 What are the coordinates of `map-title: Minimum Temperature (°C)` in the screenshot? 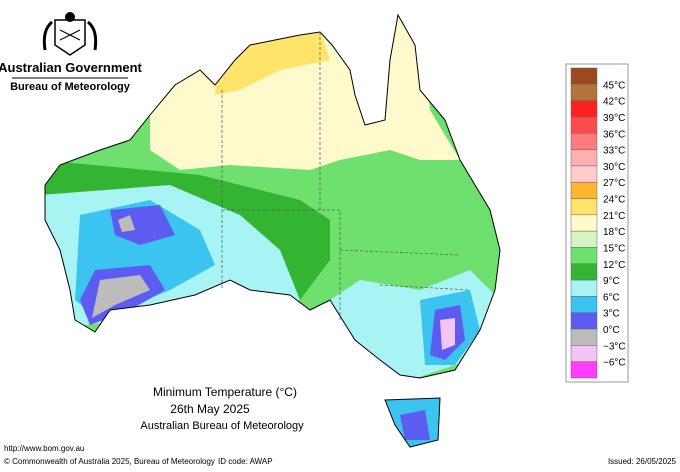 It's located at (225, 392).